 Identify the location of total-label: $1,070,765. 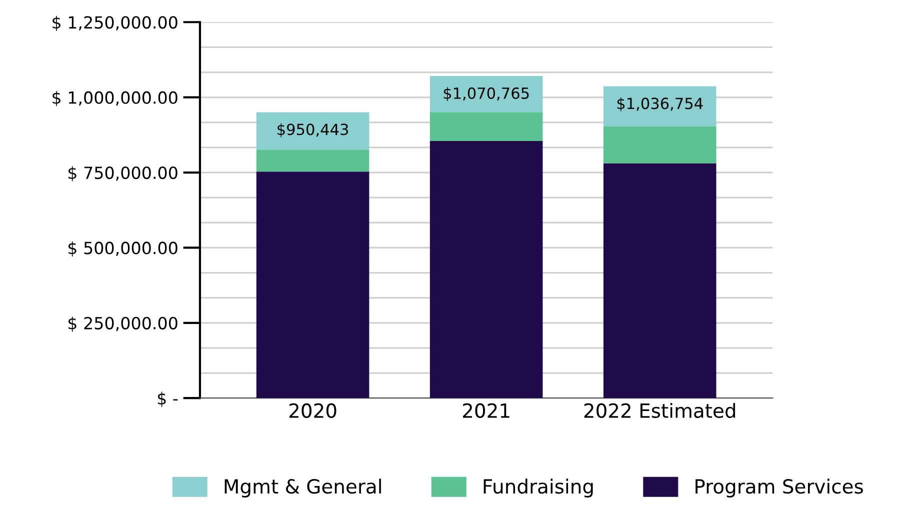
(486, 94).